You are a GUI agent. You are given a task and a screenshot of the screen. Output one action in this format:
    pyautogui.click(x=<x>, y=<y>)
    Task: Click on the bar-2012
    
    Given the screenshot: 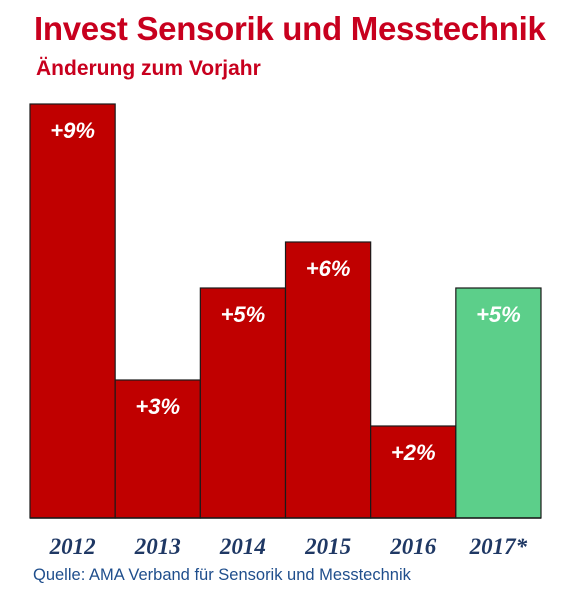 What is the action you would take?
    pyautogui.click(x=72, y=311)
    